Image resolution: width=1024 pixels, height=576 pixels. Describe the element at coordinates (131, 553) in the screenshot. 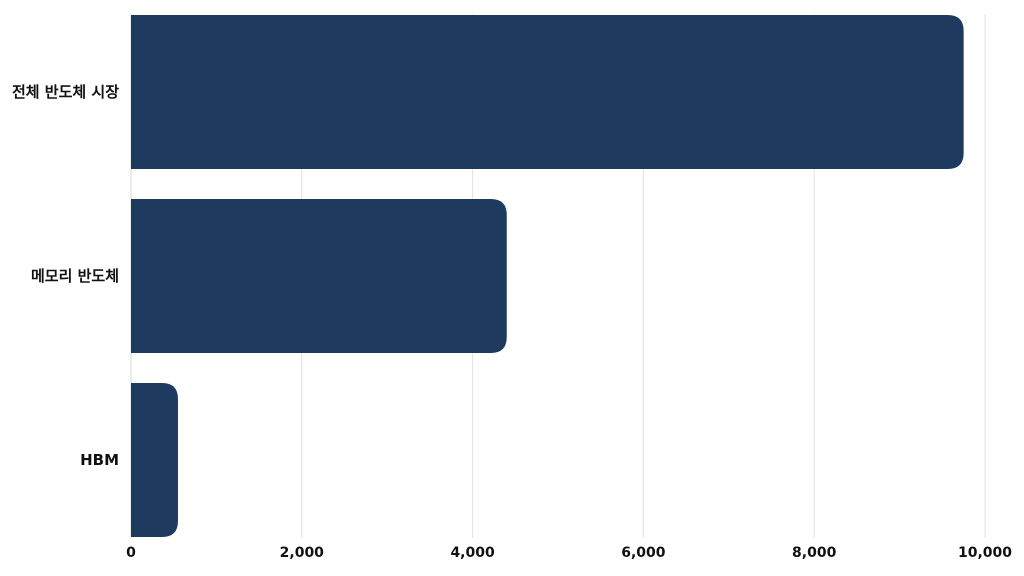

I see `x-tick-label: 0` at that location.